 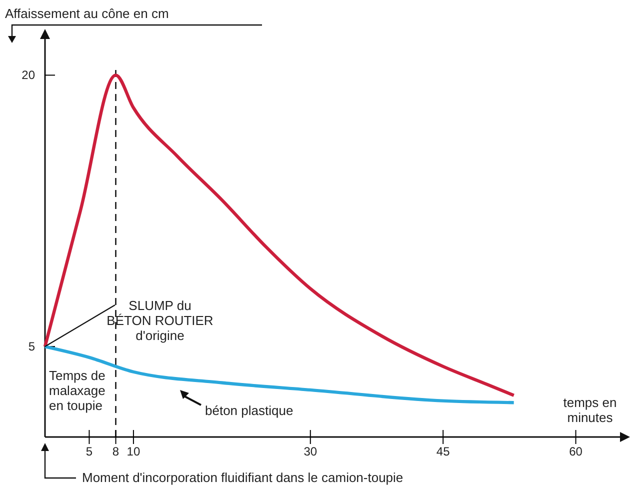 What do you see at coordinates (77, 390) in the screenshot?
I see `annotation: Temps de malaxage en toupie` at bounding box center [77, 390].